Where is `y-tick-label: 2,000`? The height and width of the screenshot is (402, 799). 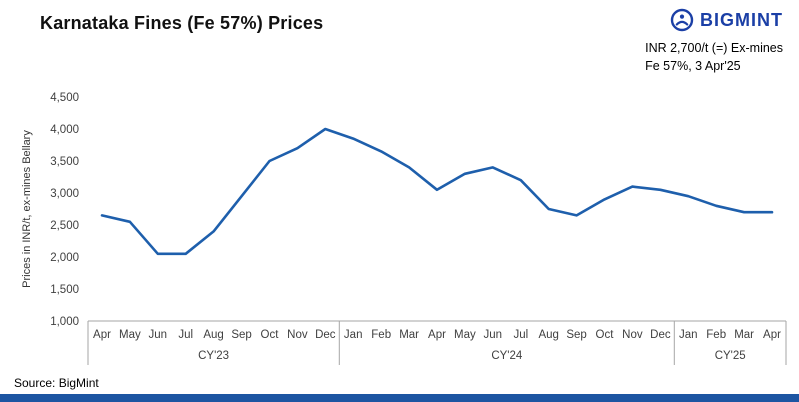 y-tick-label: 2,000 is located at coordinates (64, 258).